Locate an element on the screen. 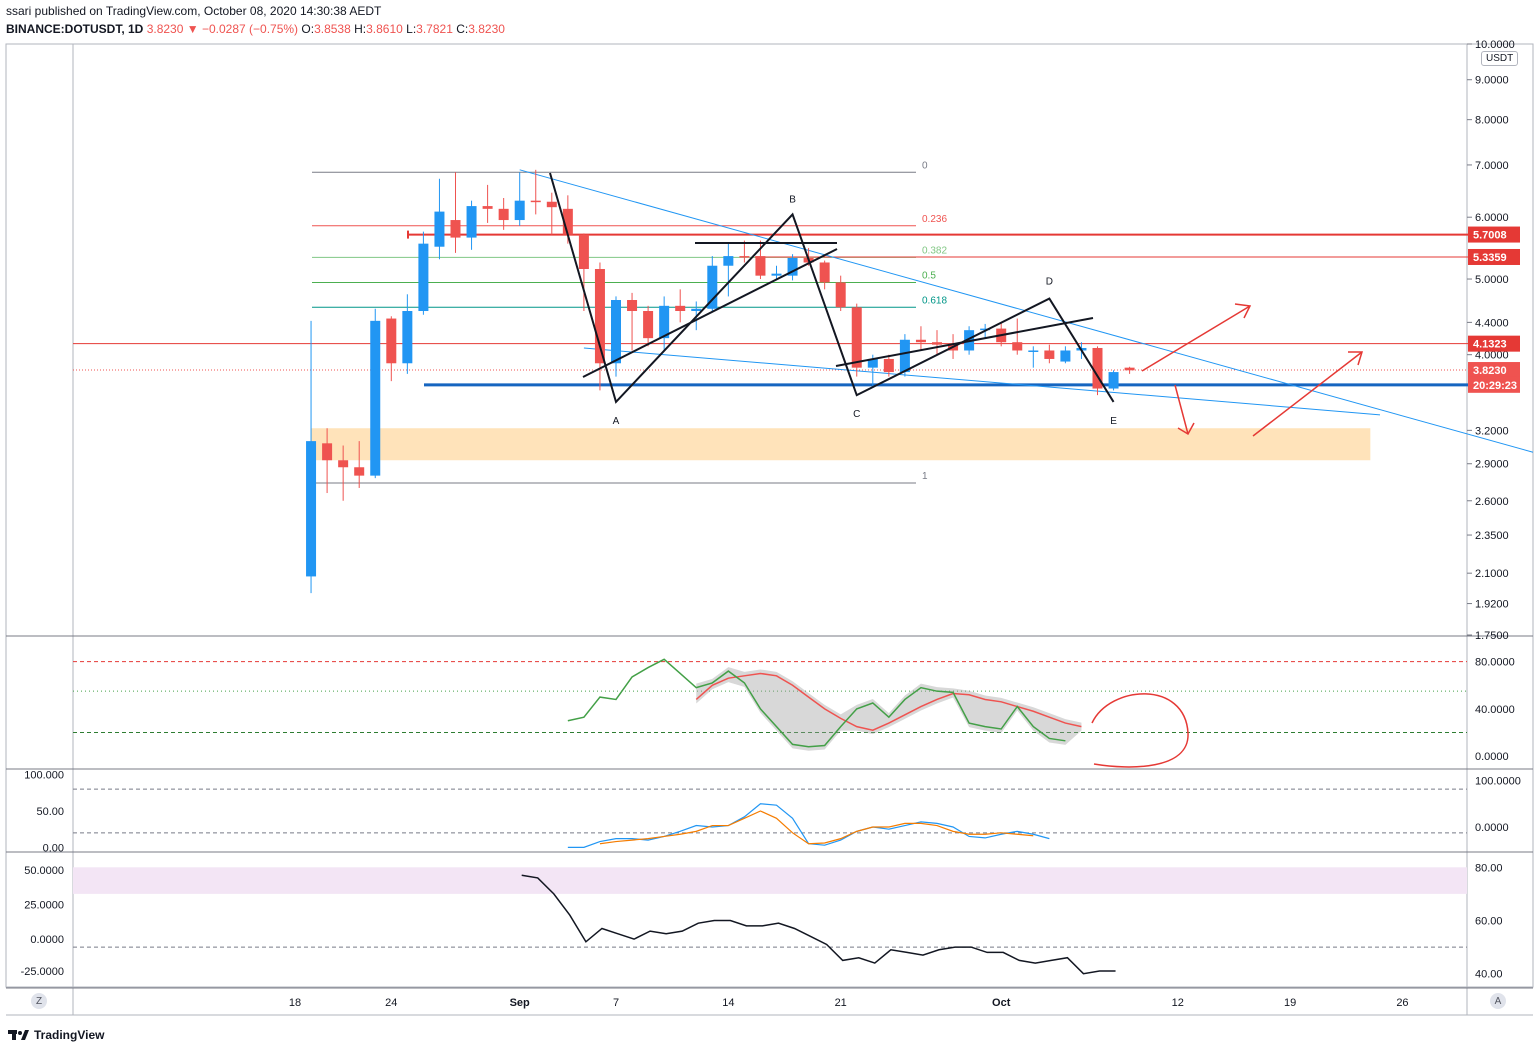  momentum-right-tick-label: 40.00 is located at coordinates (1489, 975).